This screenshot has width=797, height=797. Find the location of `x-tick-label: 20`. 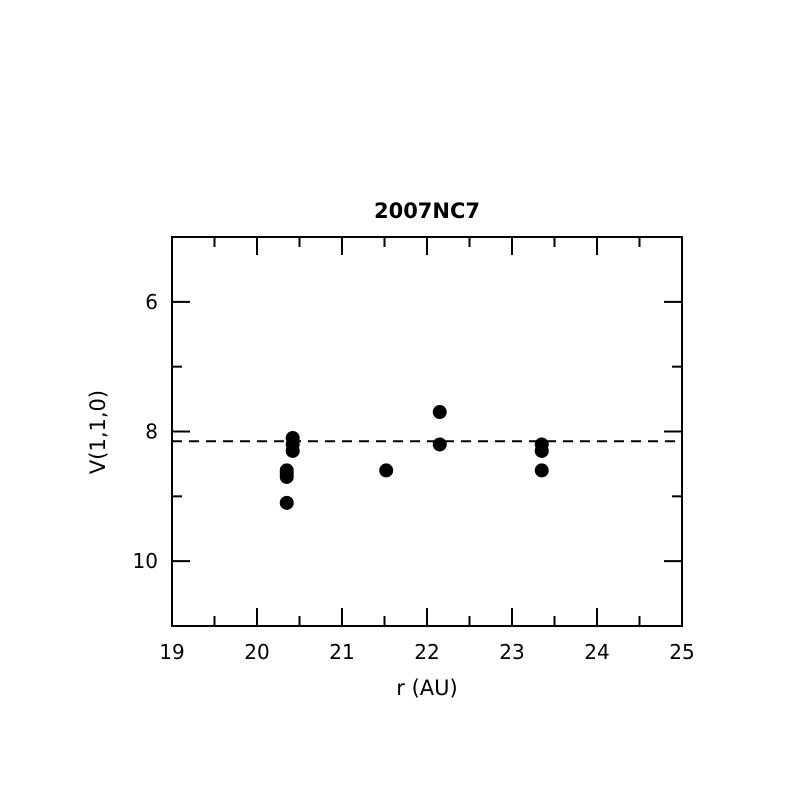

x-tick-label: 20 is located at coordinates (256, 652).